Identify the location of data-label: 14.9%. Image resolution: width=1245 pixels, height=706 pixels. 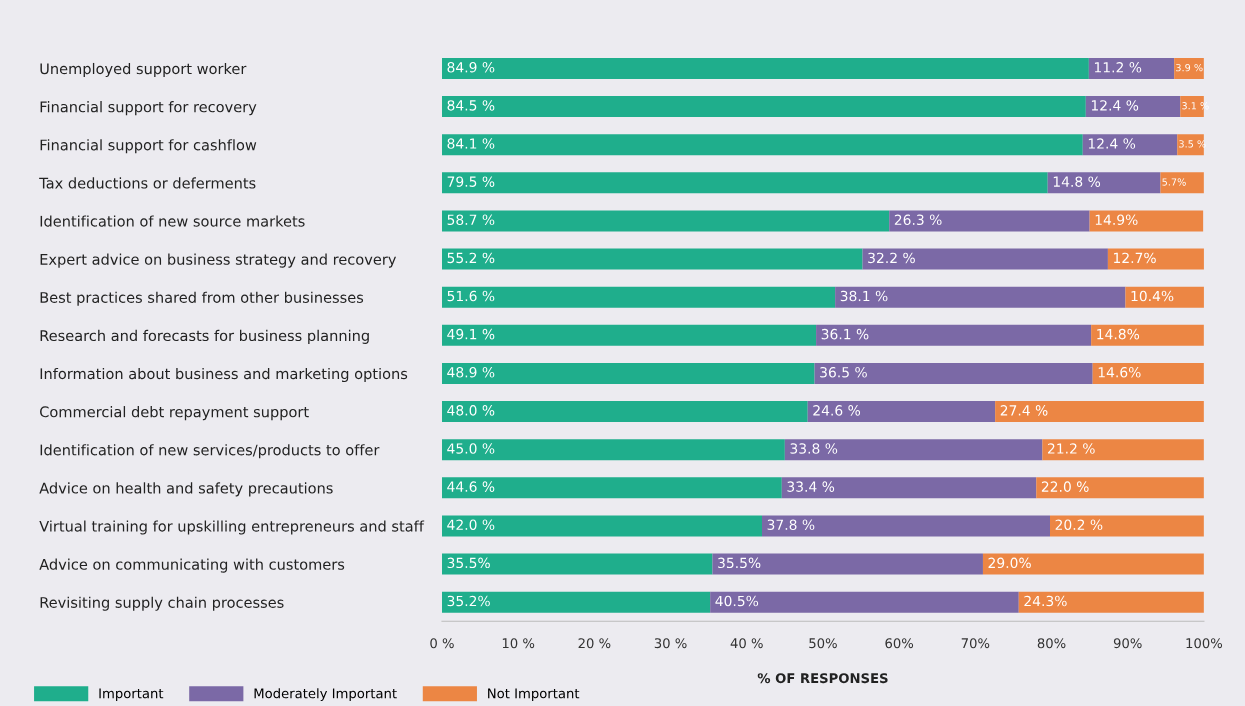
(1116, 220).